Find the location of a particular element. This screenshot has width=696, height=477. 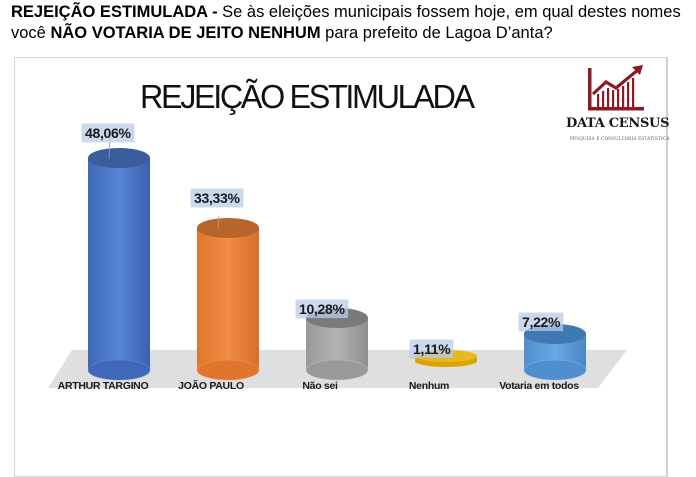

bar-nao-sei is located at coordinates (337, 344).